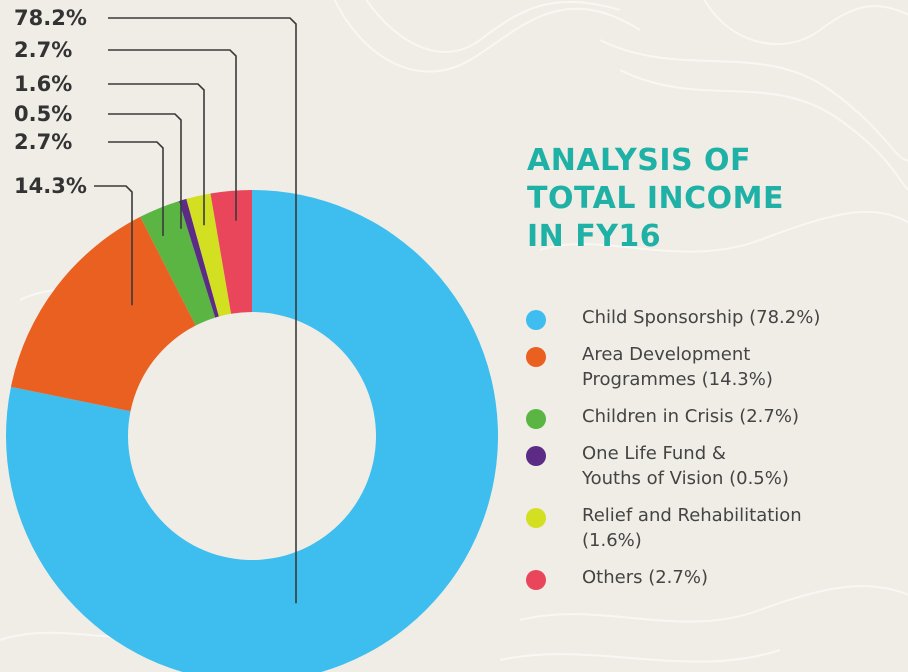 The width and height of the screenshot is (908, 672). I want to click on legend-label: Relief and Rehabilitation, so click(692, 515).